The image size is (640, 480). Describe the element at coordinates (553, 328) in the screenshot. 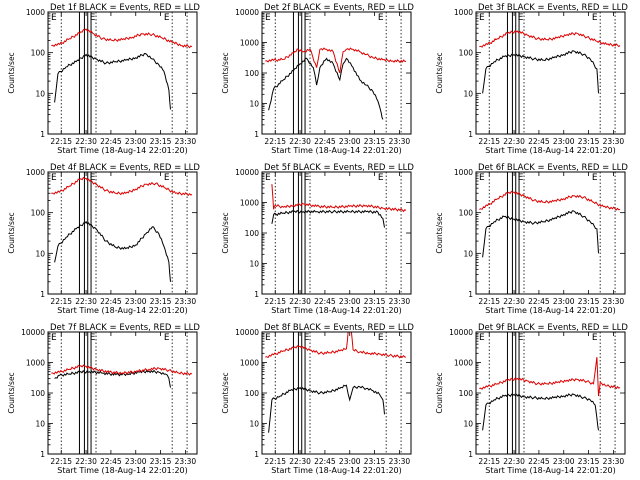

I see `chart-title: Det 9f BLACK = Events, RED = LLD` at that location.